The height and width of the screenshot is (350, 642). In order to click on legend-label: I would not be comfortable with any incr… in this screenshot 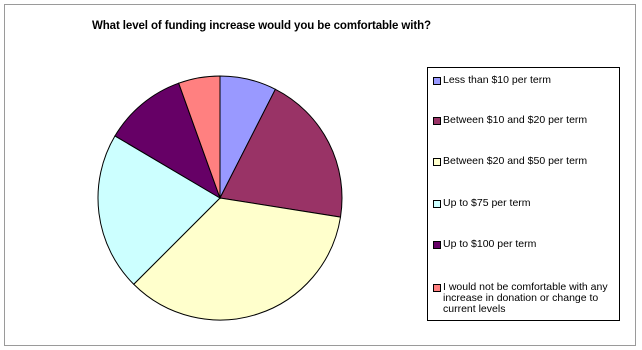, I will do `click(525, 298)`.